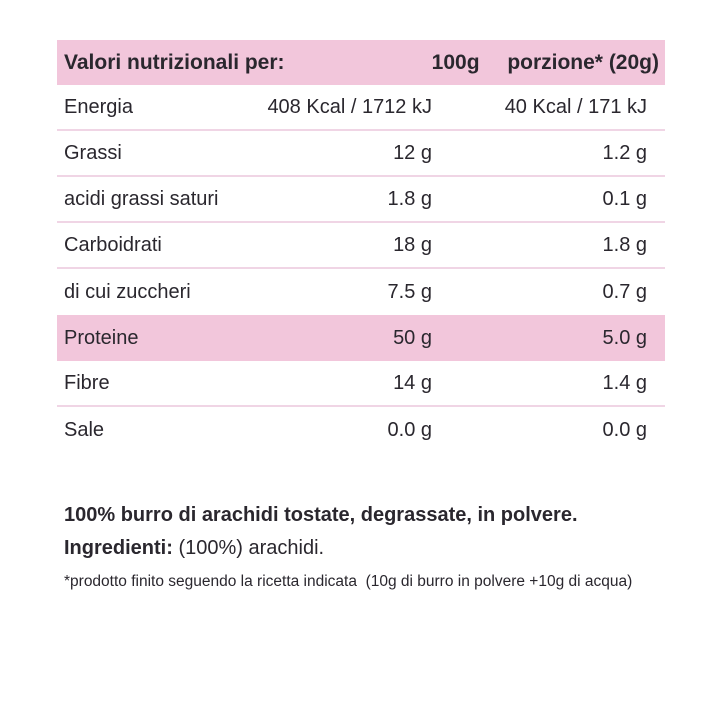  Describe the element at coordinates (93, 152) in the screenshot. I see `row-label: Grassi` at that location.